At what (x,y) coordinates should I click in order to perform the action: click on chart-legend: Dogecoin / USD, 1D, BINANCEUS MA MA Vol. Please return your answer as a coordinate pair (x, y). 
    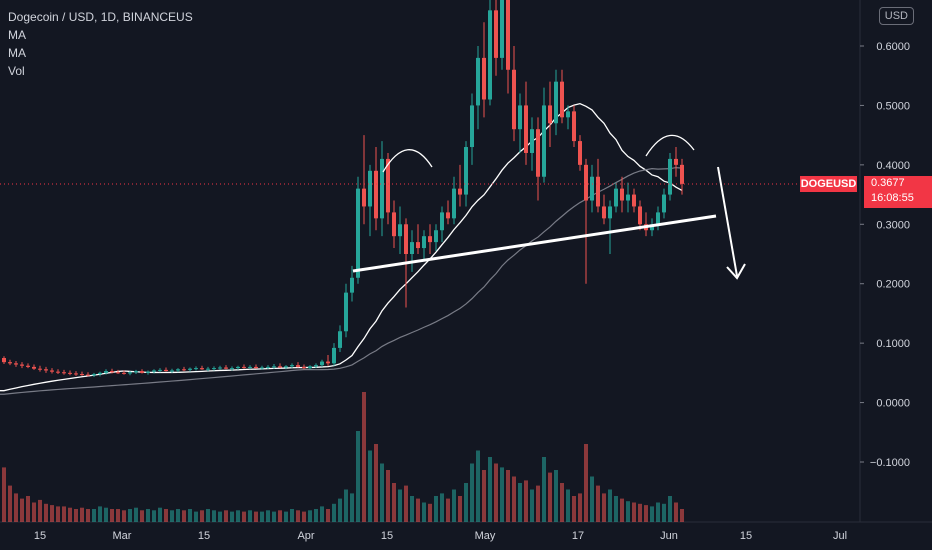
    Looking at the image, I should click on (100, 44).